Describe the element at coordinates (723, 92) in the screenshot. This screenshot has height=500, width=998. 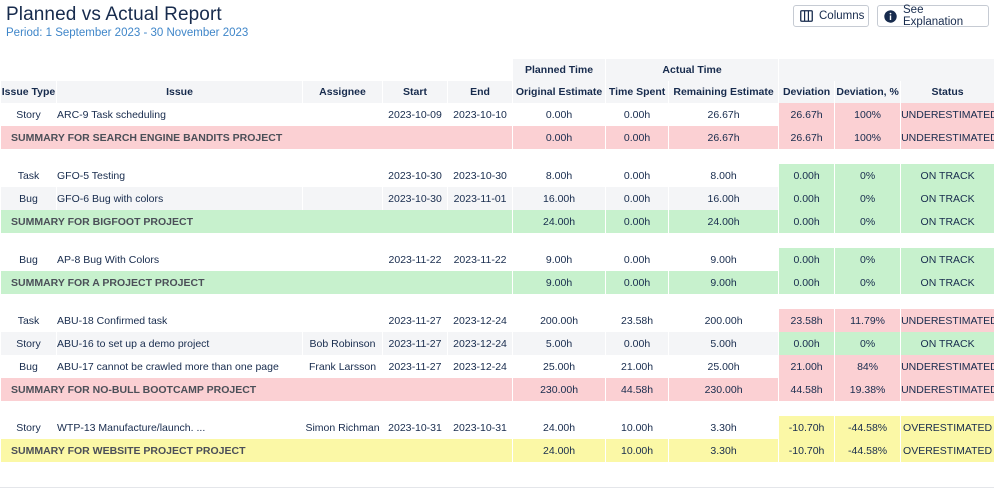
I see `column-header: Remaining Estimate` at that location.